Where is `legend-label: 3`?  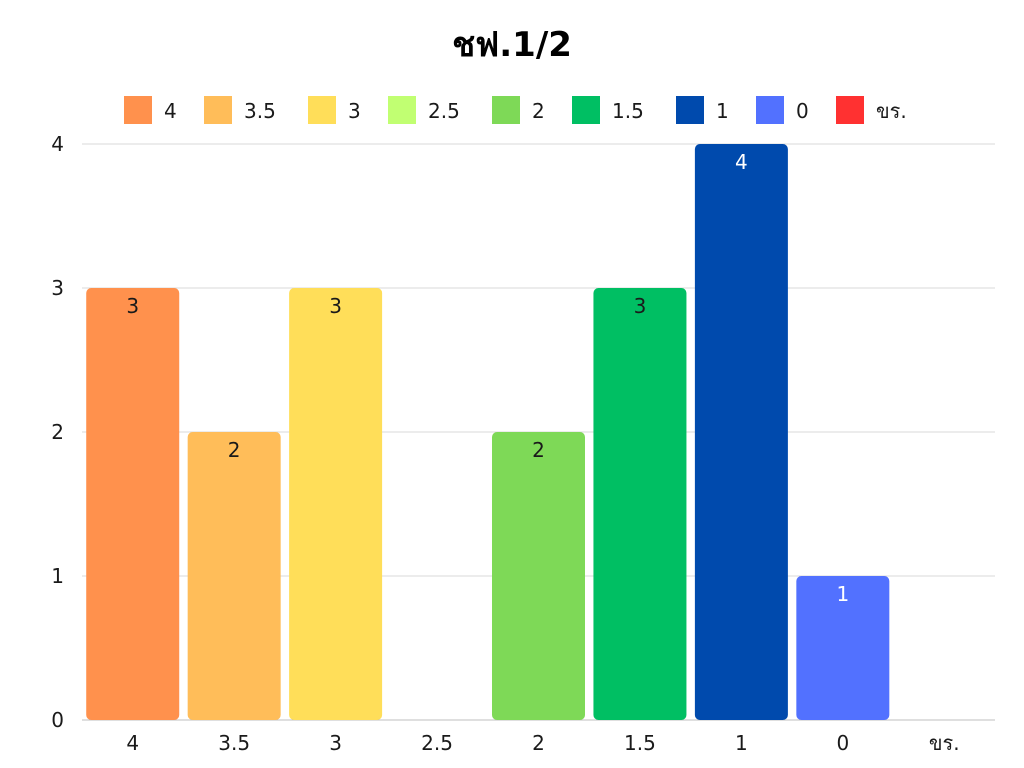
legend-label: 3 is located at coordinates (354, 111).